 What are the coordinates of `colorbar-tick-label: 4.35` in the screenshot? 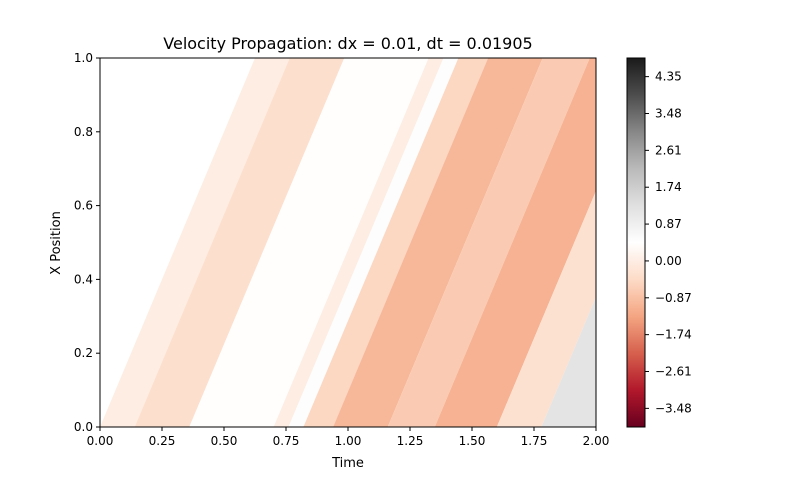 It's located at (668, 77).